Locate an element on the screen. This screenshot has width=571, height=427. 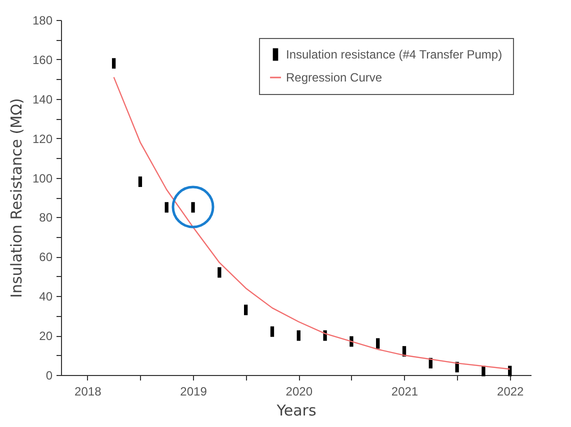
x-tick-label: 2022 is located at coordinates (510, 391).